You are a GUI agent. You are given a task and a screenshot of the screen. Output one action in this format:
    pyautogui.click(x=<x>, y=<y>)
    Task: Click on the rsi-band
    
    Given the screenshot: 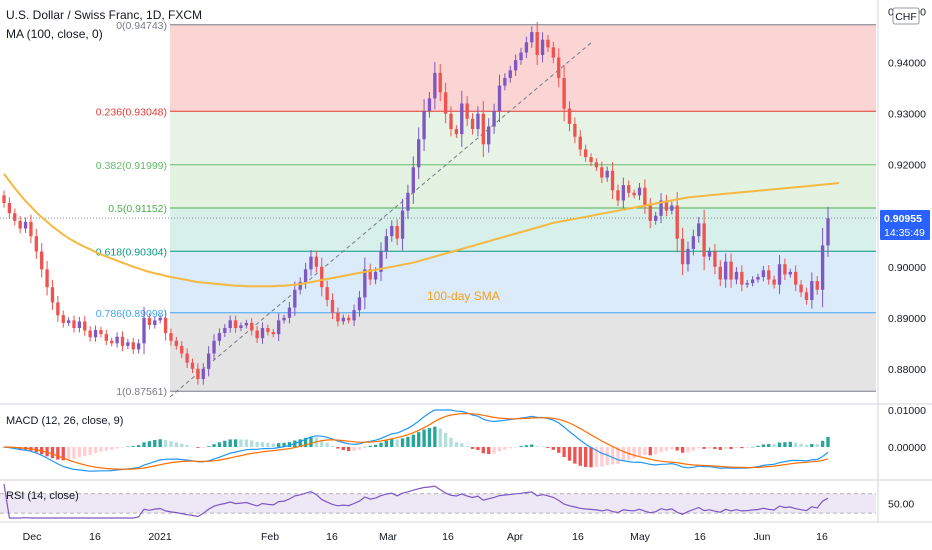 What is the action you would take?
    pyautogui.click(x=438, y=503)
    